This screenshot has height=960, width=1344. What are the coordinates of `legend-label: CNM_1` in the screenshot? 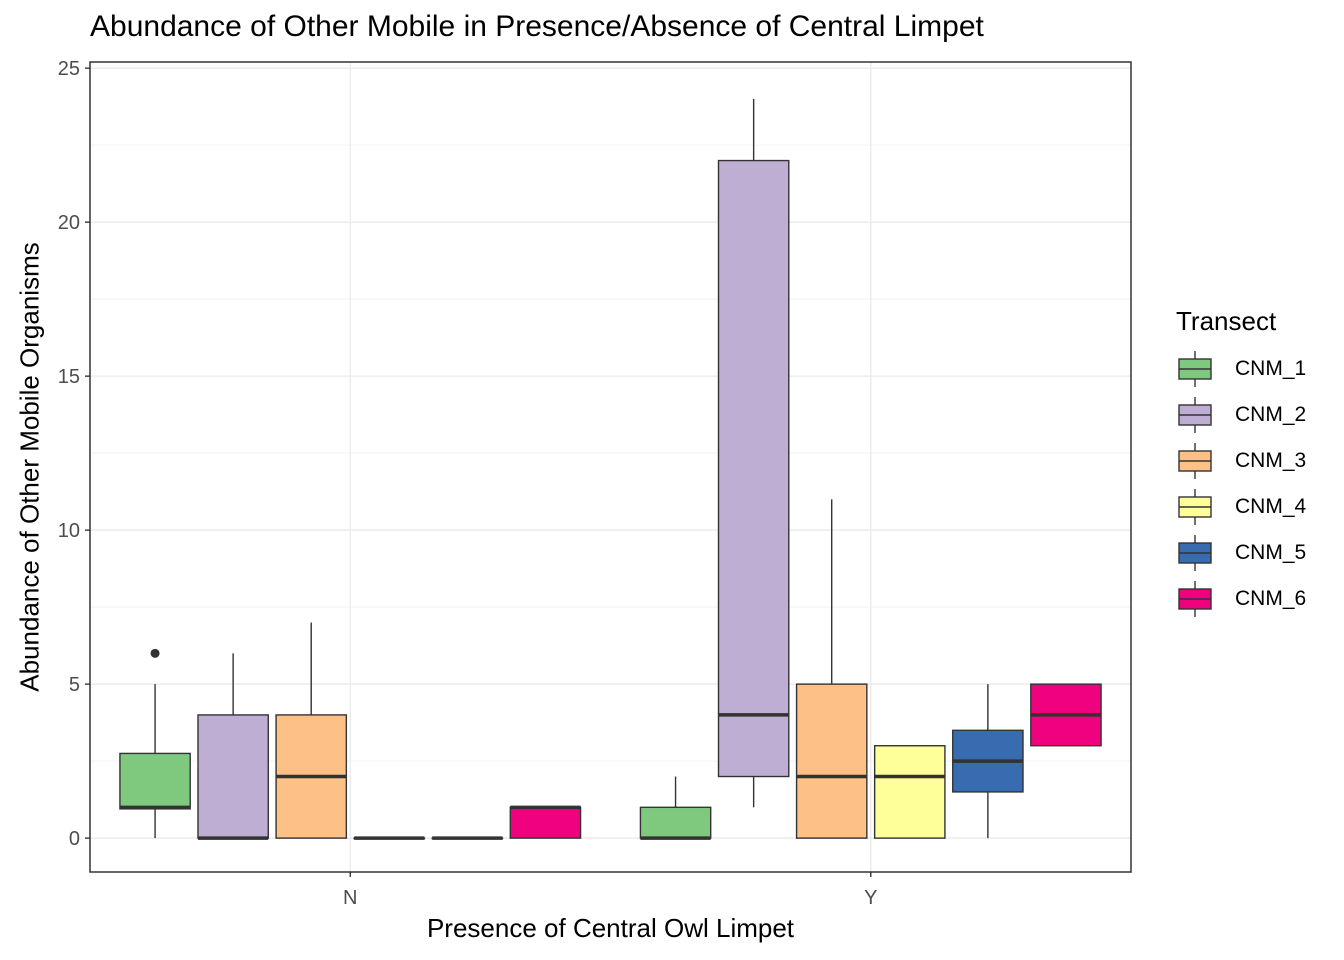 It's located at (1271, 368).